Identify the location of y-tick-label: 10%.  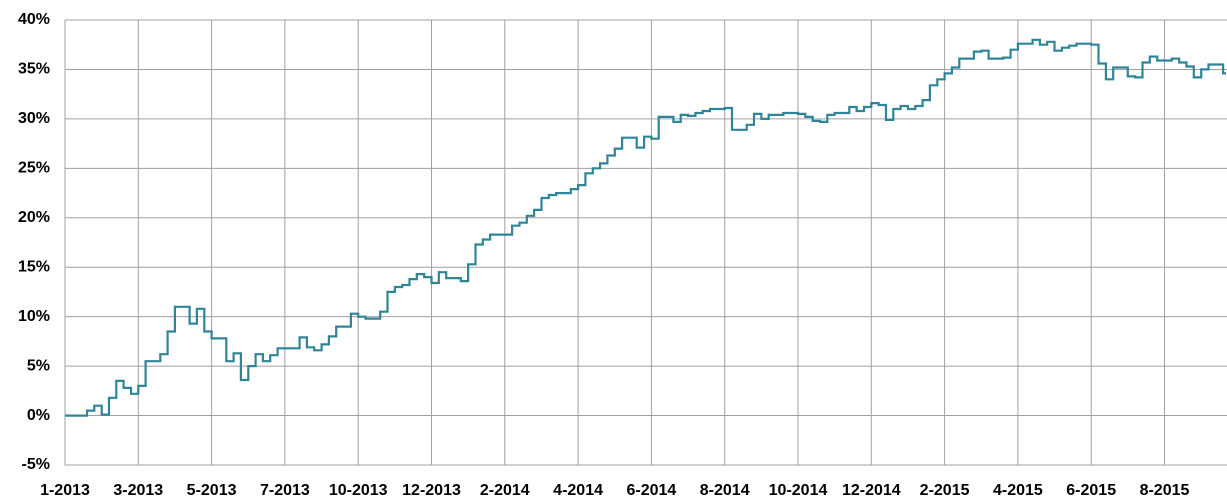
(34, 316).